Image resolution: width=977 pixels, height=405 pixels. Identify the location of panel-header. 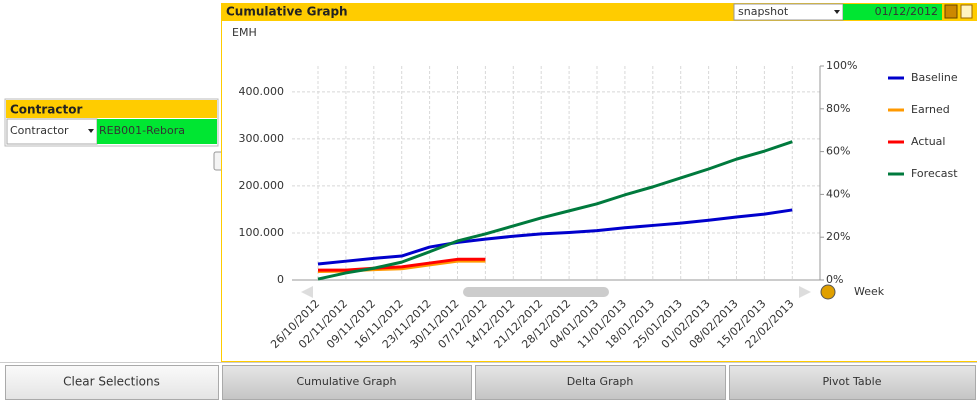
(111, 109).